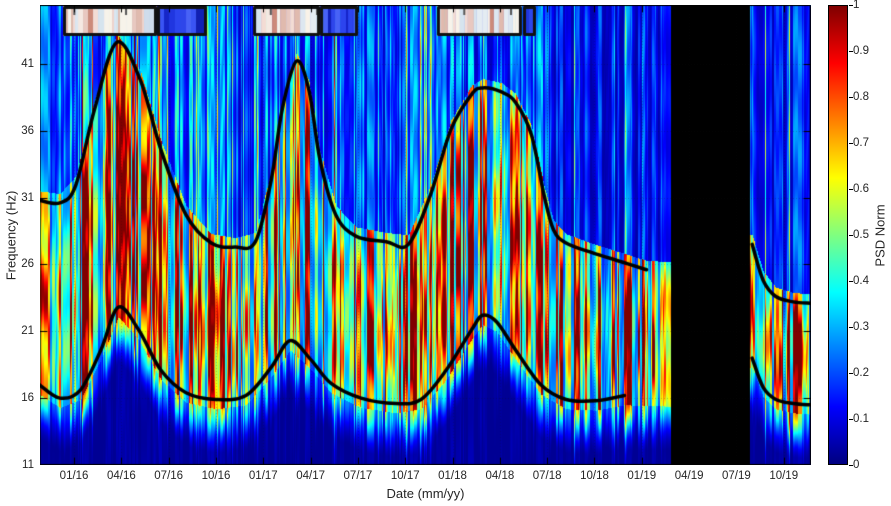 The image size is (891, 506). Describe the element at coordinates (310, 476) in the screenshot. I see `x-tick-label: 04/17` at that location.